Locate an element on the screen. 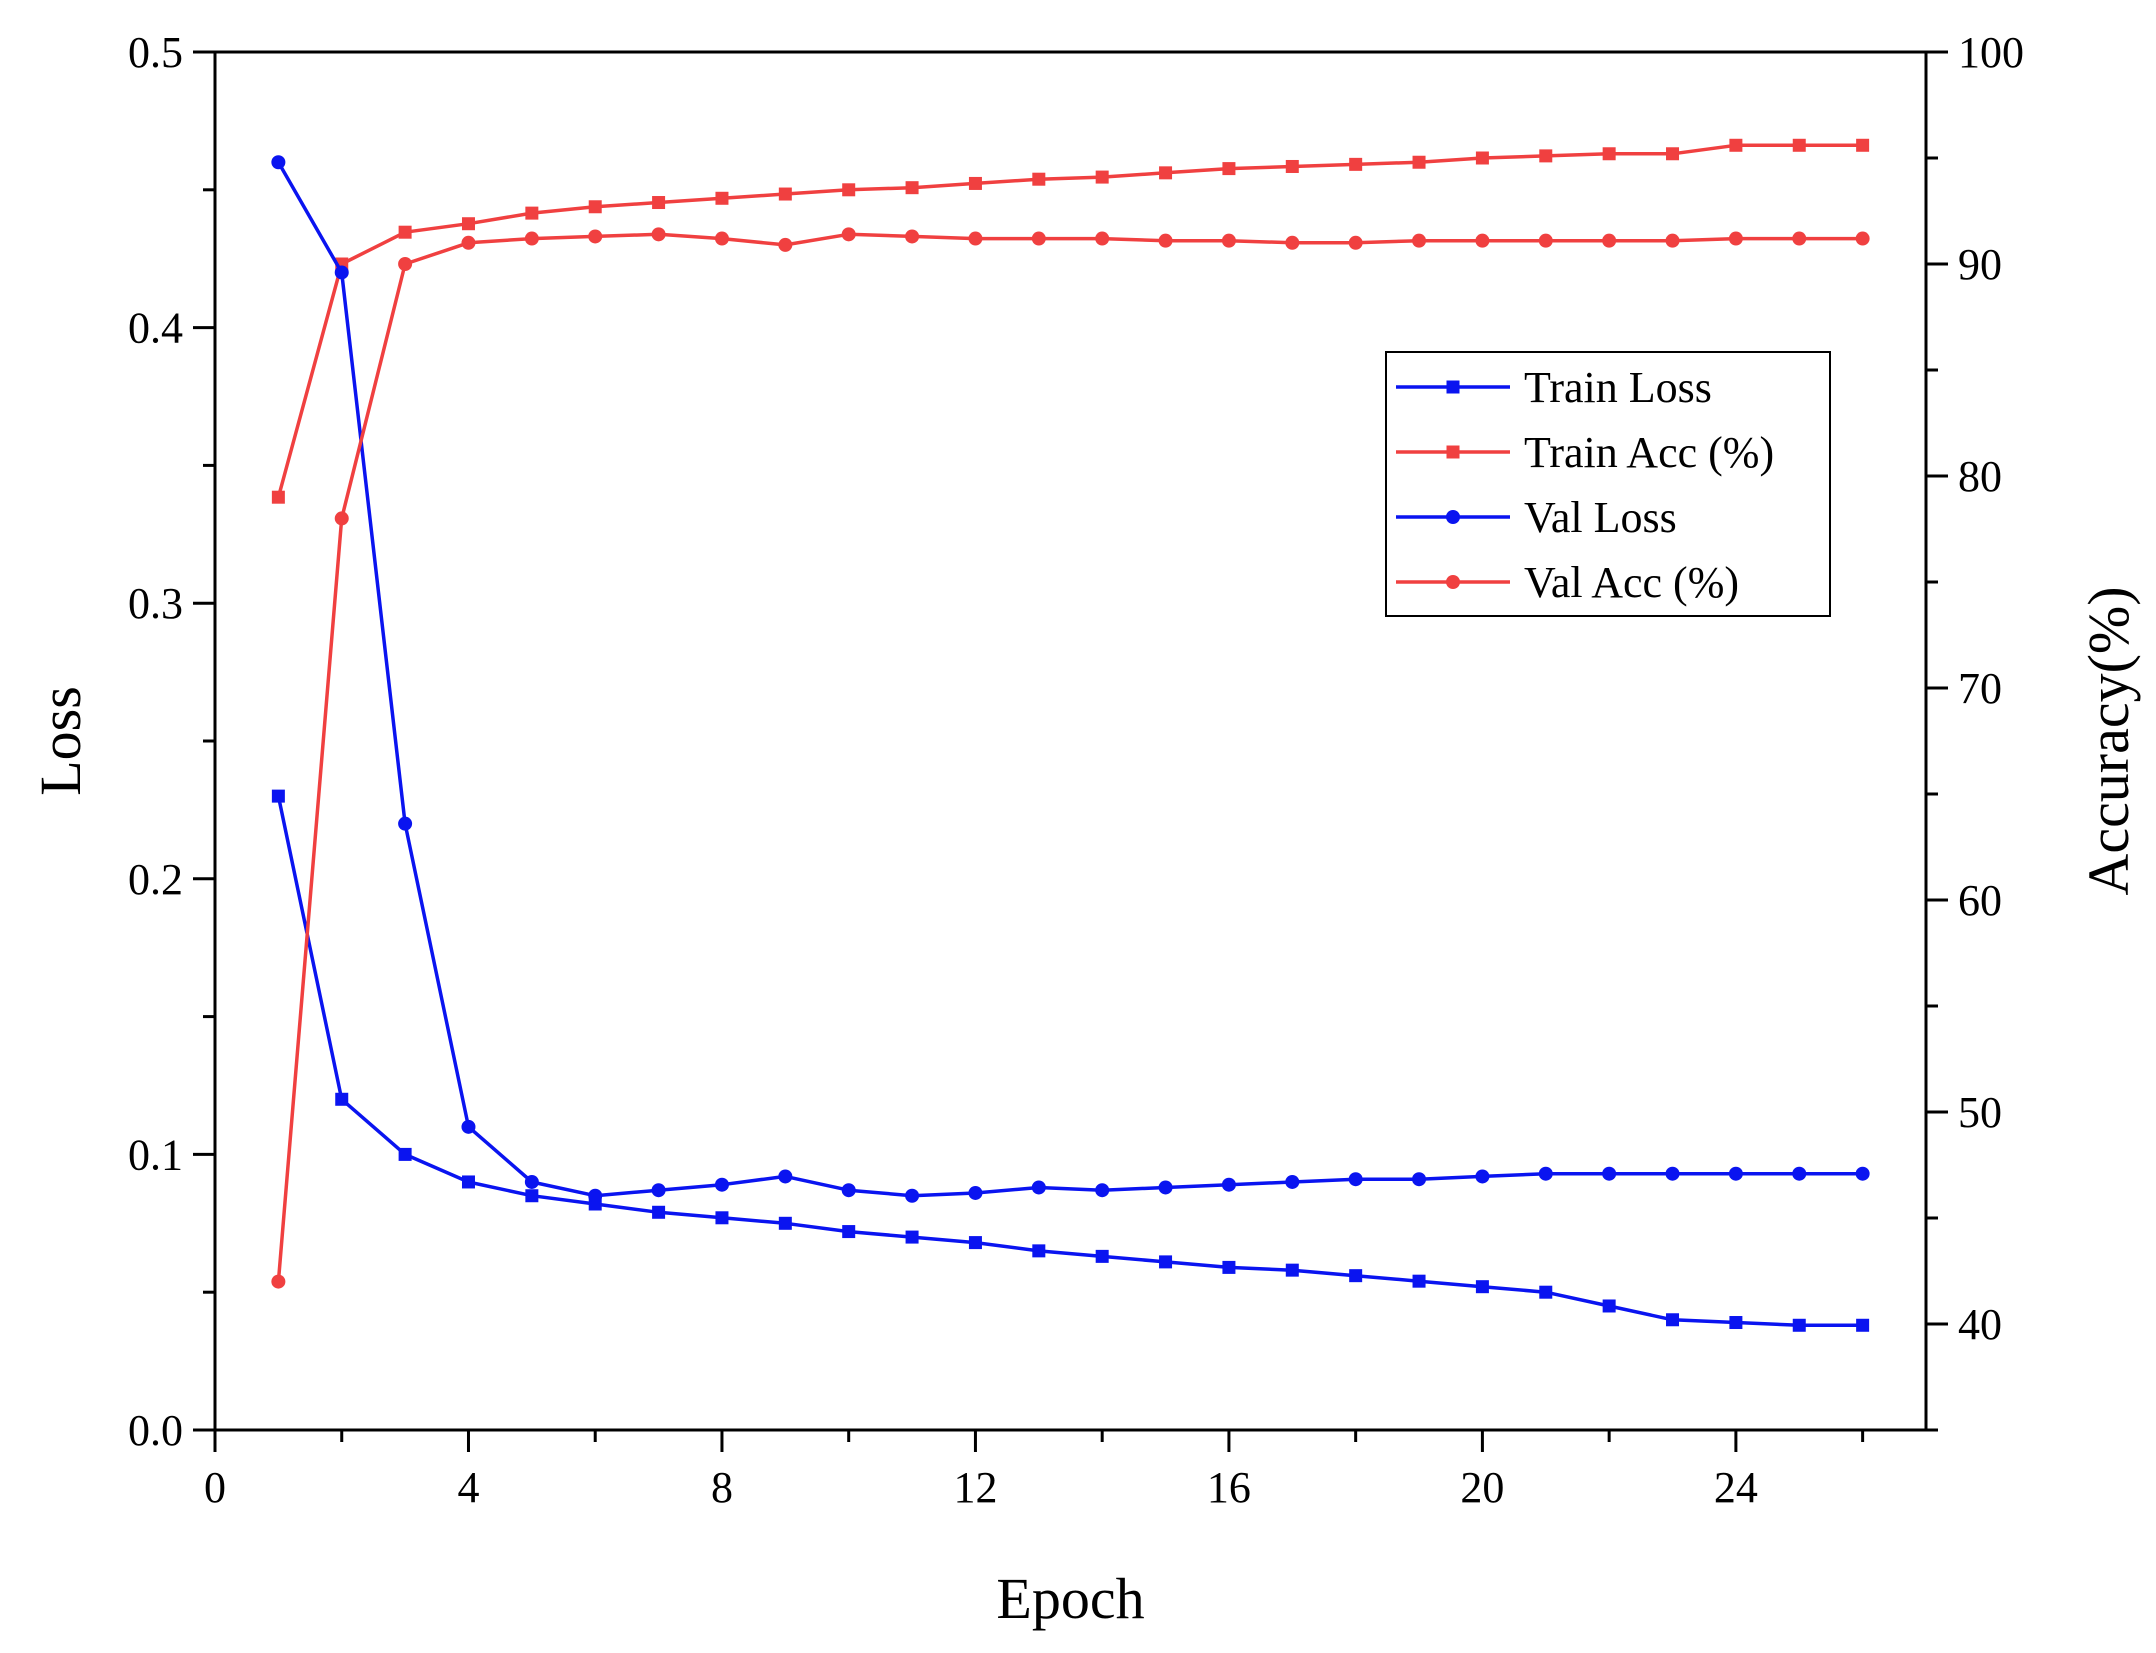  y-right-tick-label: 100 is located at coordinates (1991, 52).